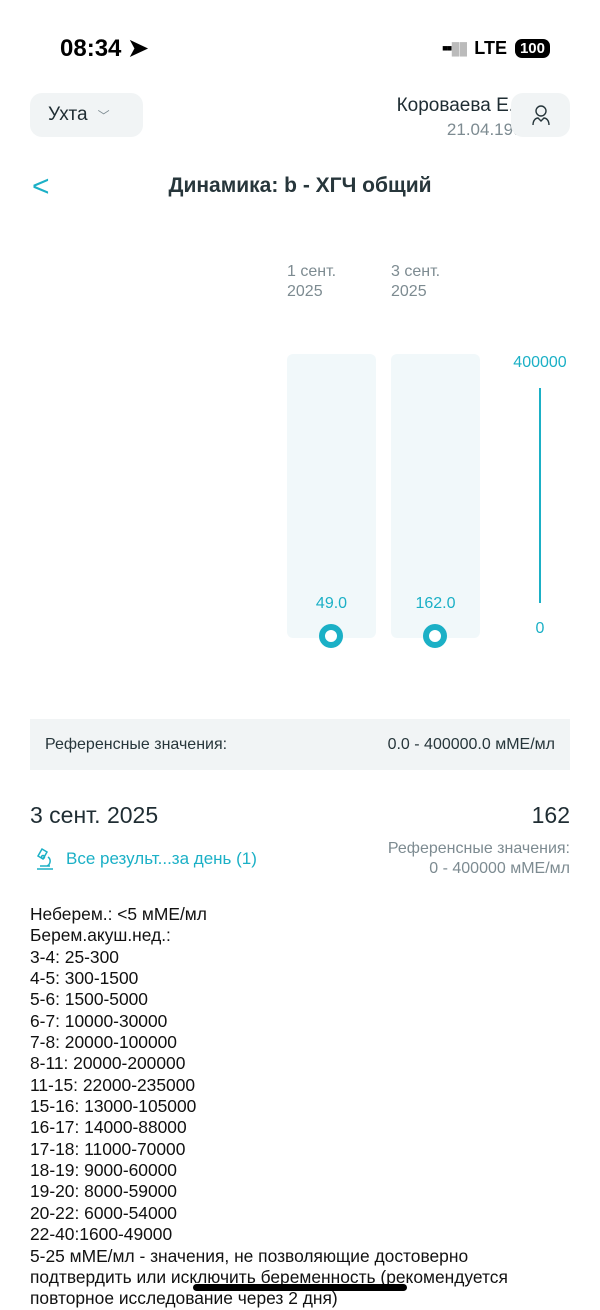  Describe the element at coordinates (540, 362) in the screenshot. I see `y-tick-label: 400000` at that location.